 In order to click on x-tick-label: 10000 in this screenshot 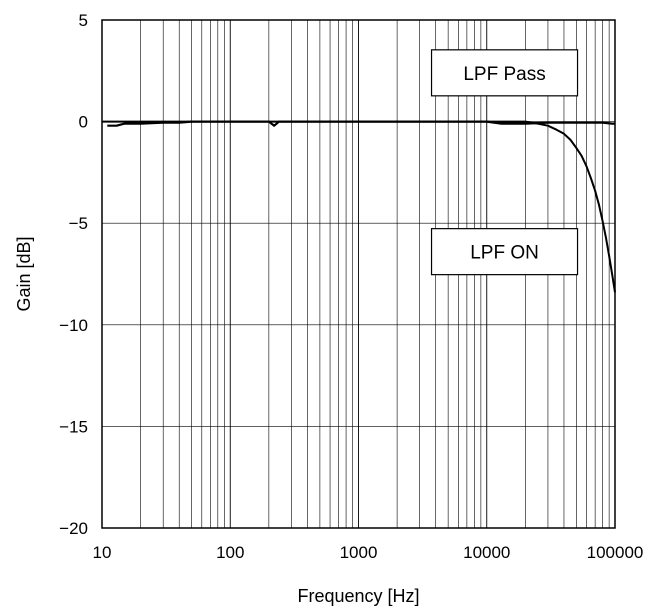, I will do `click(486, 552)`.